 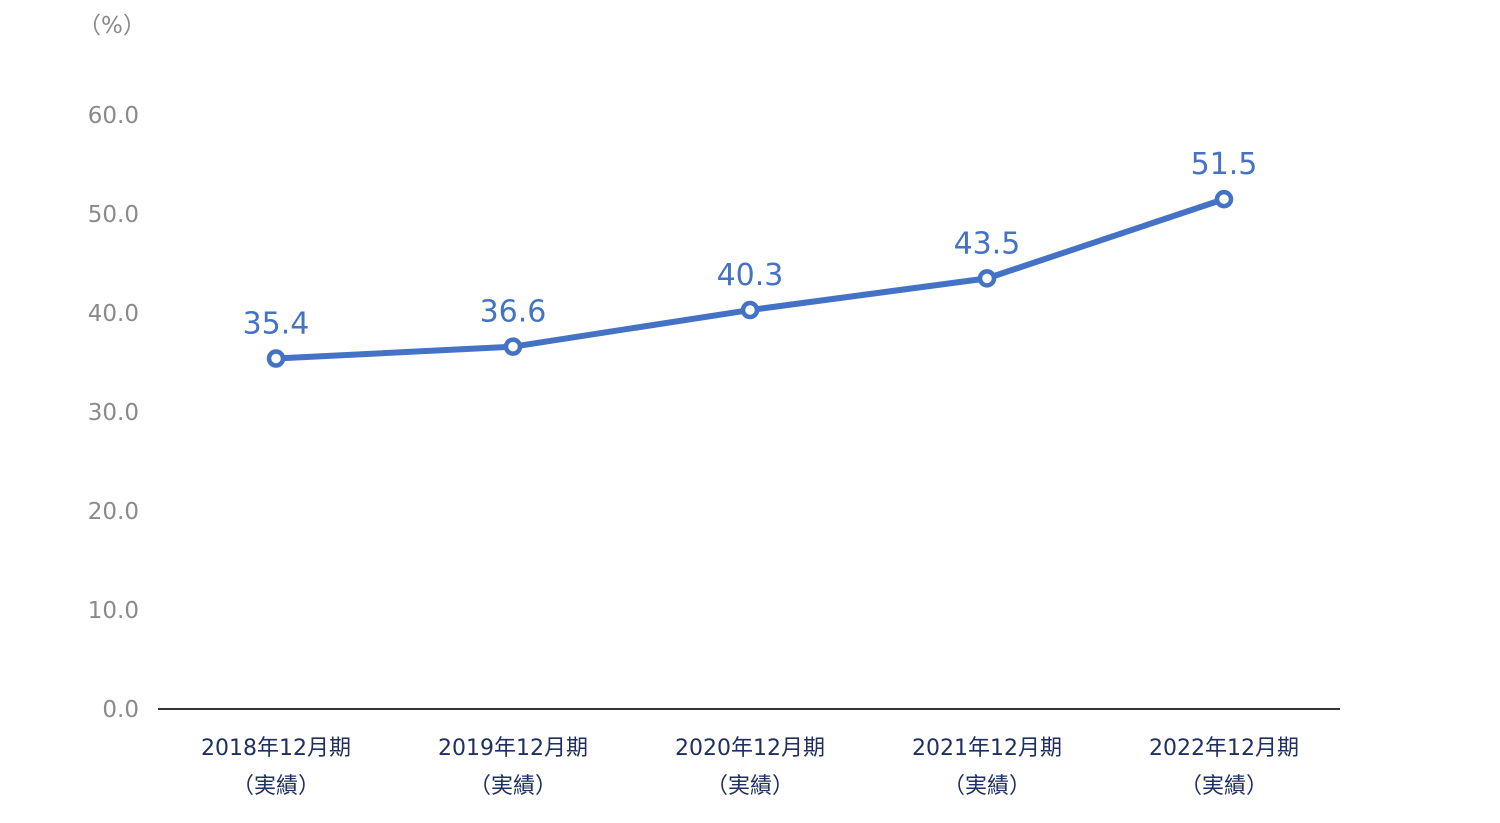 I want to click on x-tick-label: 2021年12月期, so click(x=987, y=748).